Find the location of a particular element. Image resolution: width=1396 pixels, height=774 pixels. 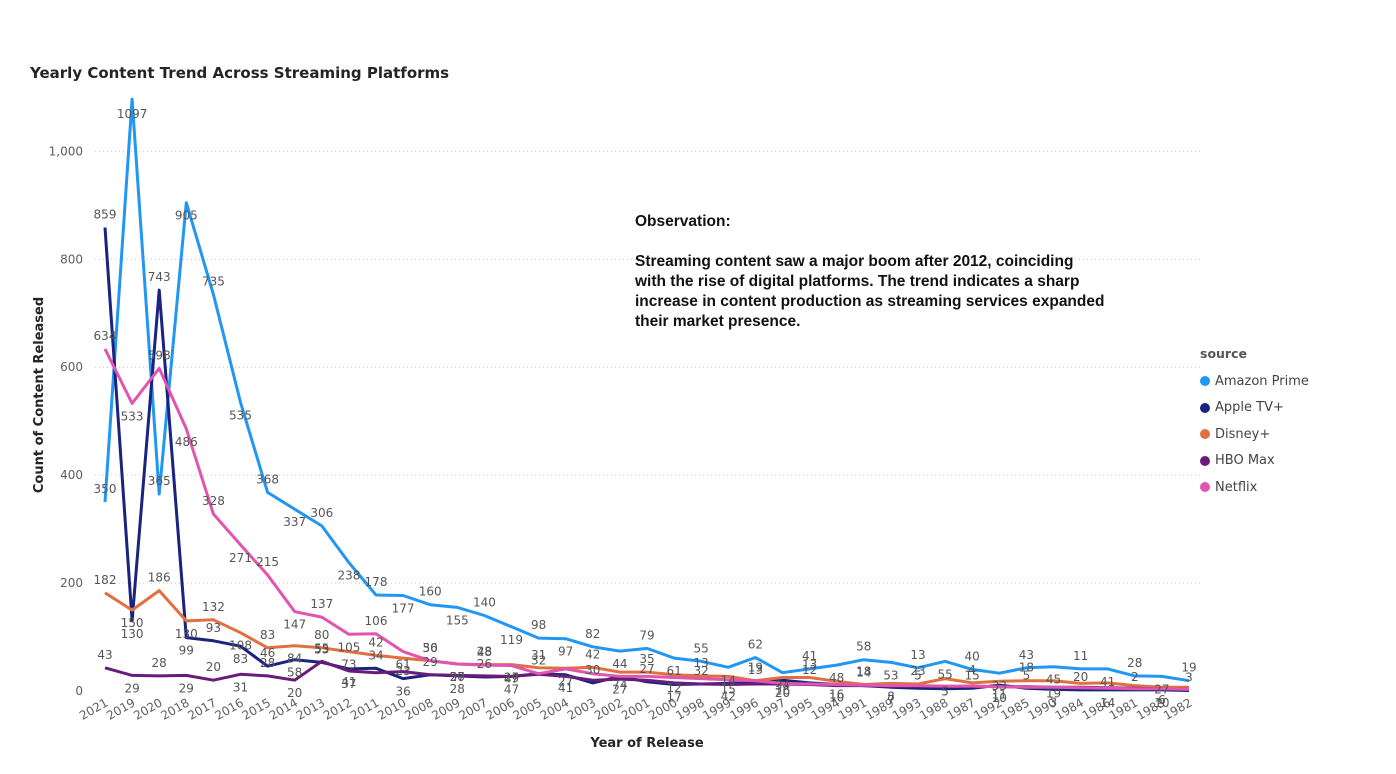

data-label: 99 is located at coordinates (186, 651).